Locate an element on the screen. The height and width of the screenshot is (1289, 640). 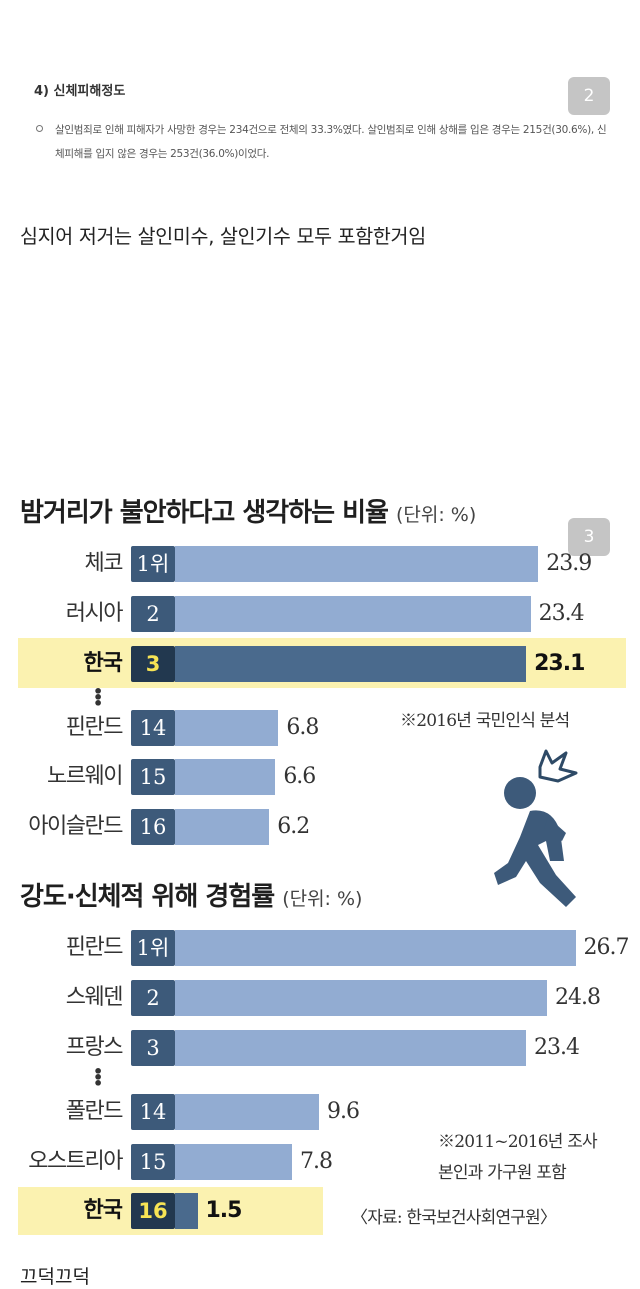
chart2-unit: (단위: %) is located at coordinates (322, 899).